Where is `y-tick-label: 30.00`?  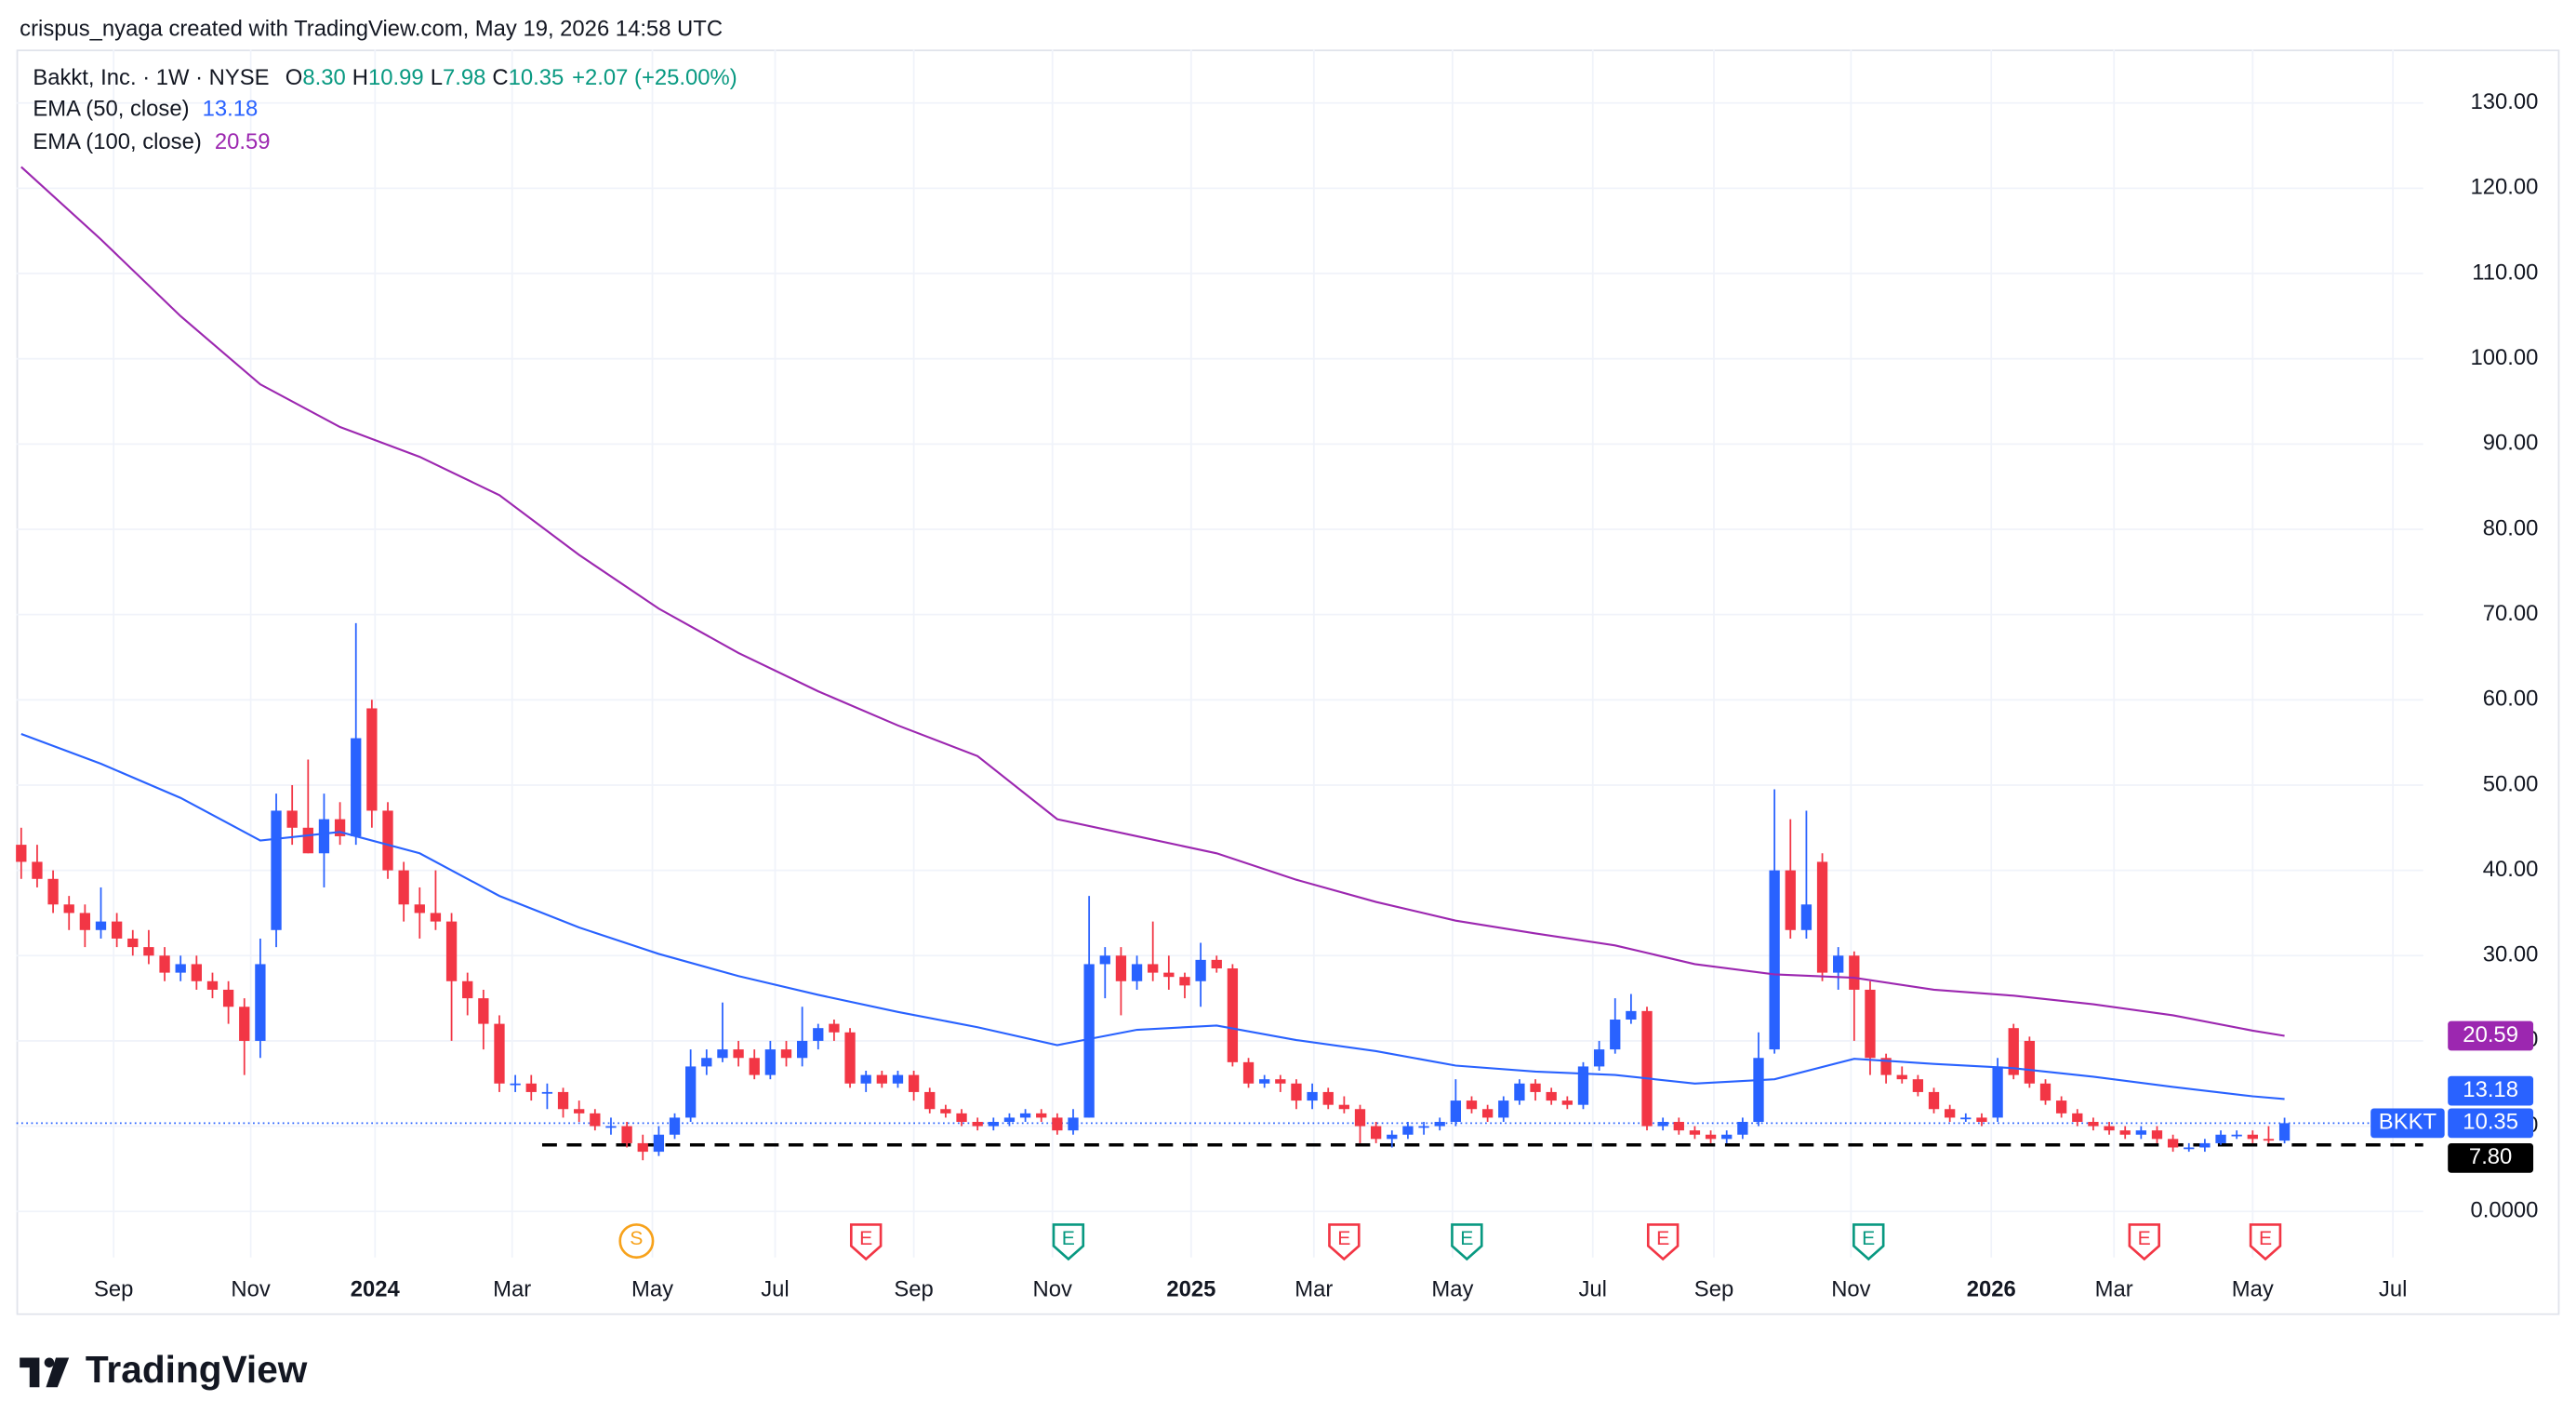
y-tick-label: 30.00 is located at coordinates (2511, 955).